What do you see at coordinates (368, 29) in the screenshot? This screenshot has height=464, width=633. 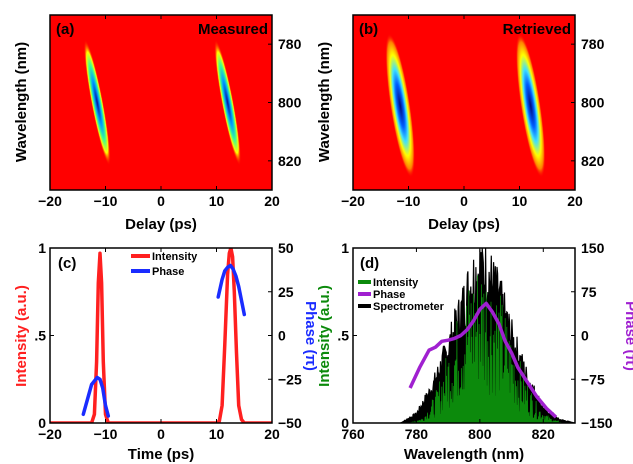 I see `panel-b-label: (b)` at bounding box center [368, 29].